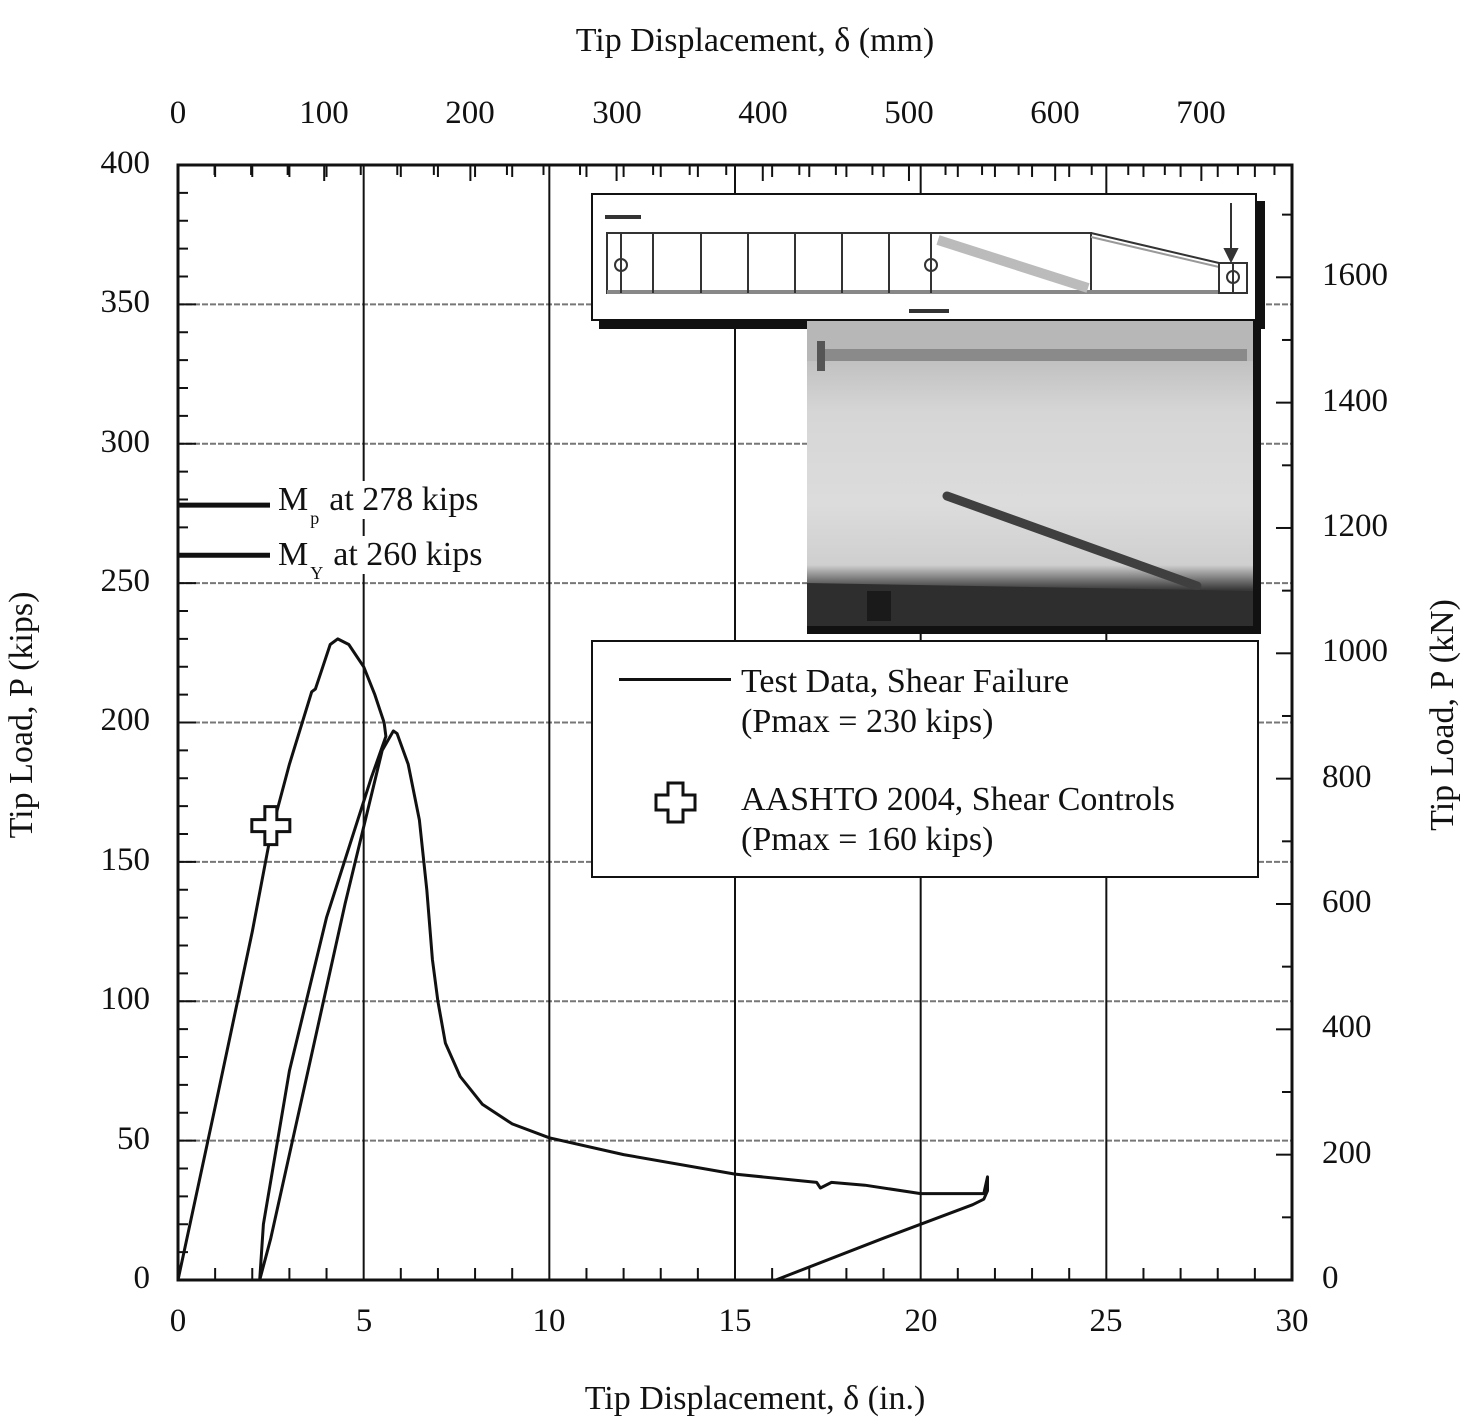  What do you see at coordinates (178, 1321) in the screenshot?
I see `bottom-tick: 0` at bounding box center [178, 1321].